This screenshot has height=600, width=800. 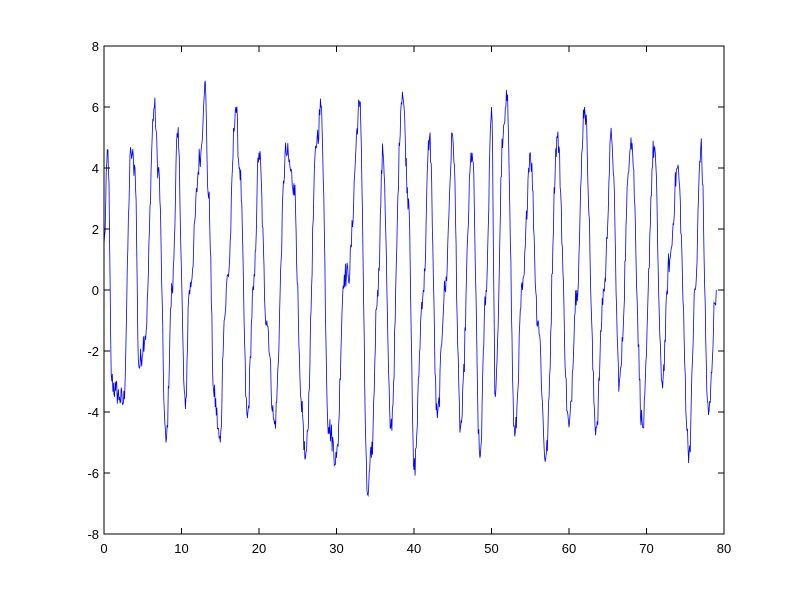 I want to click on y-tick-label: 8, so click(x=95, y=46).